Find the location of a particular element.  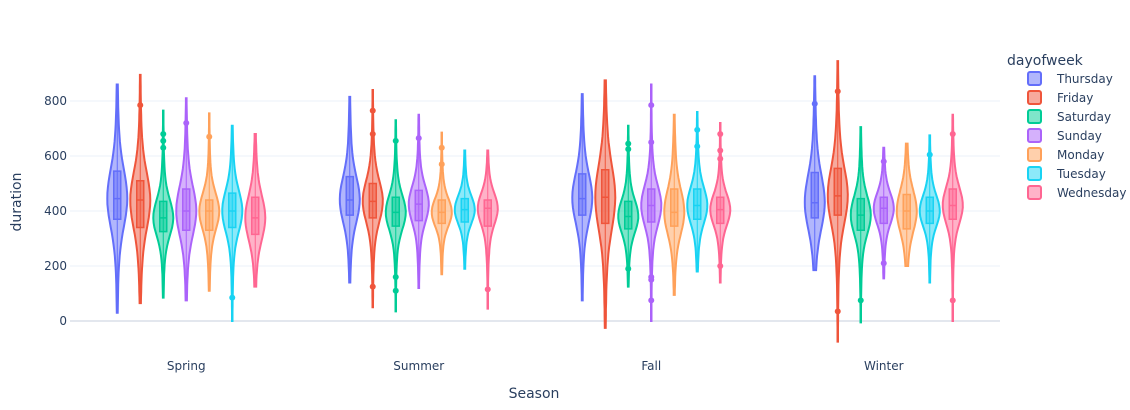

legend-label: Thursday is located at coordinates (1084, 79).